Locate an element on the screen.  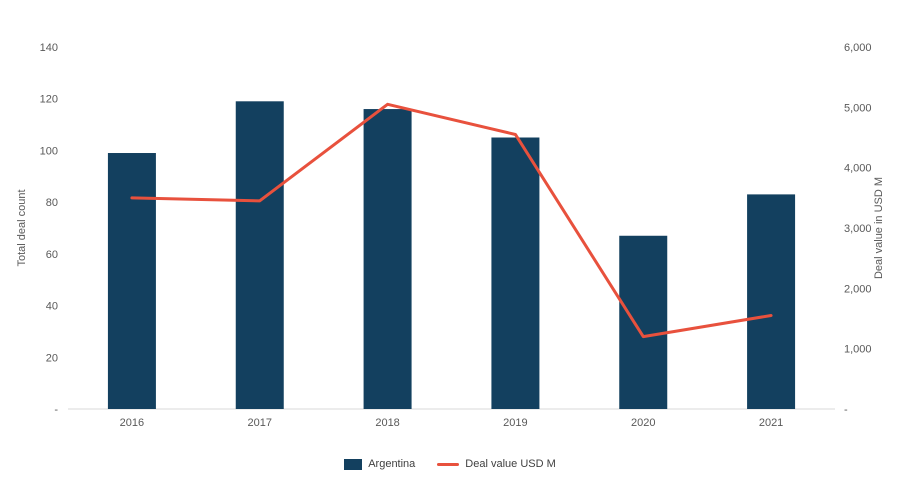
right-axis-title: Deal value in USD M is located at coordinates (879, 228).